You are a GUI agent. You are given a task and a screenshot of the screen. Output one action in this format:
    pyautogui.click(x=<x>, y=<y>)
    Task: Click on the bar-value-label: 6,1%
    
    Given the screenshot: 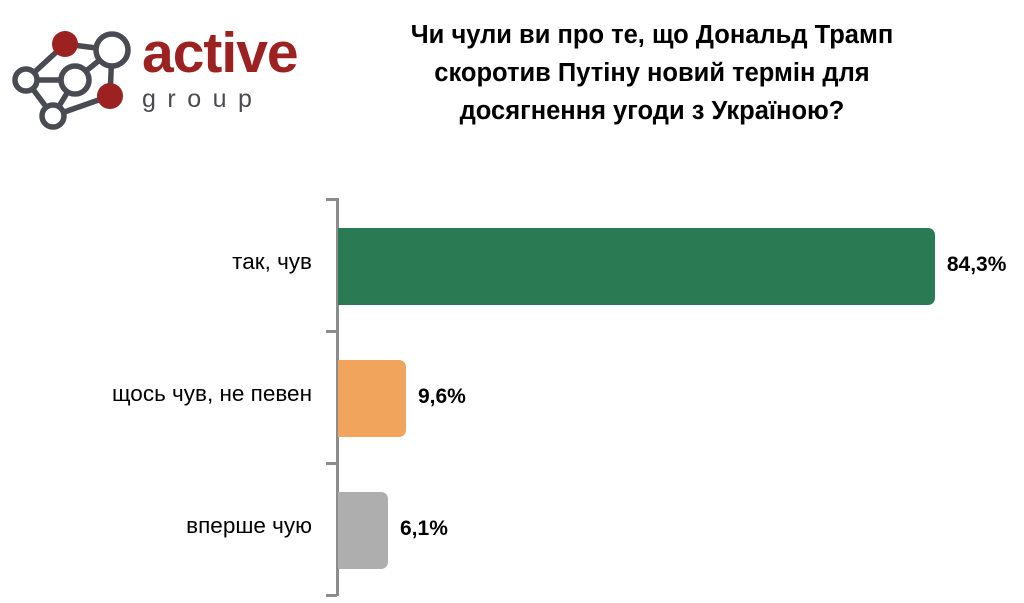 What is the action you would take?
    pyautogui.click(x=424, y=528)
    